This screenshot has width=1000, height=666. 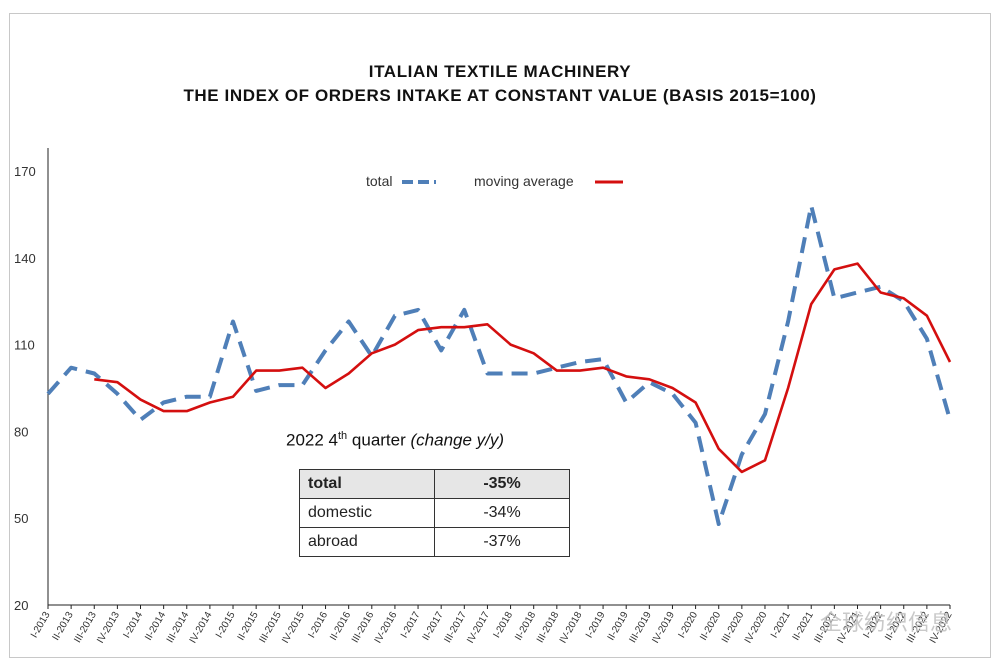 What do you see at coordinates (781, 625) in the screenshot?
I see `x-tick-label: I-2021` at bounding box center [781, 625].